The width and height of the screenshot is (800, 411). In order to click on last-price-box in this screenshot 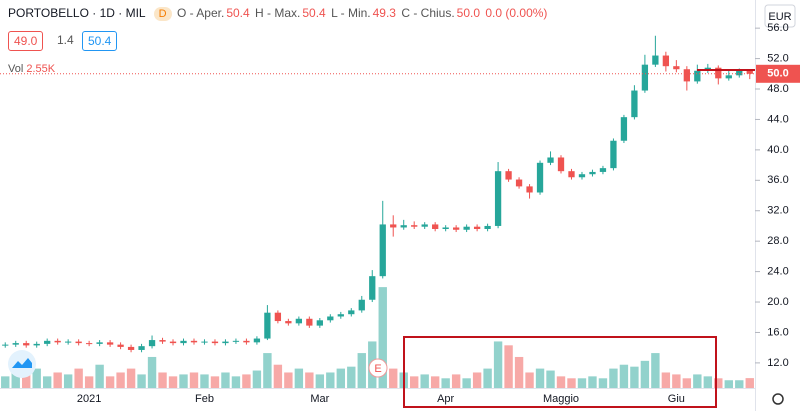, I will do `click(778, 73)`.